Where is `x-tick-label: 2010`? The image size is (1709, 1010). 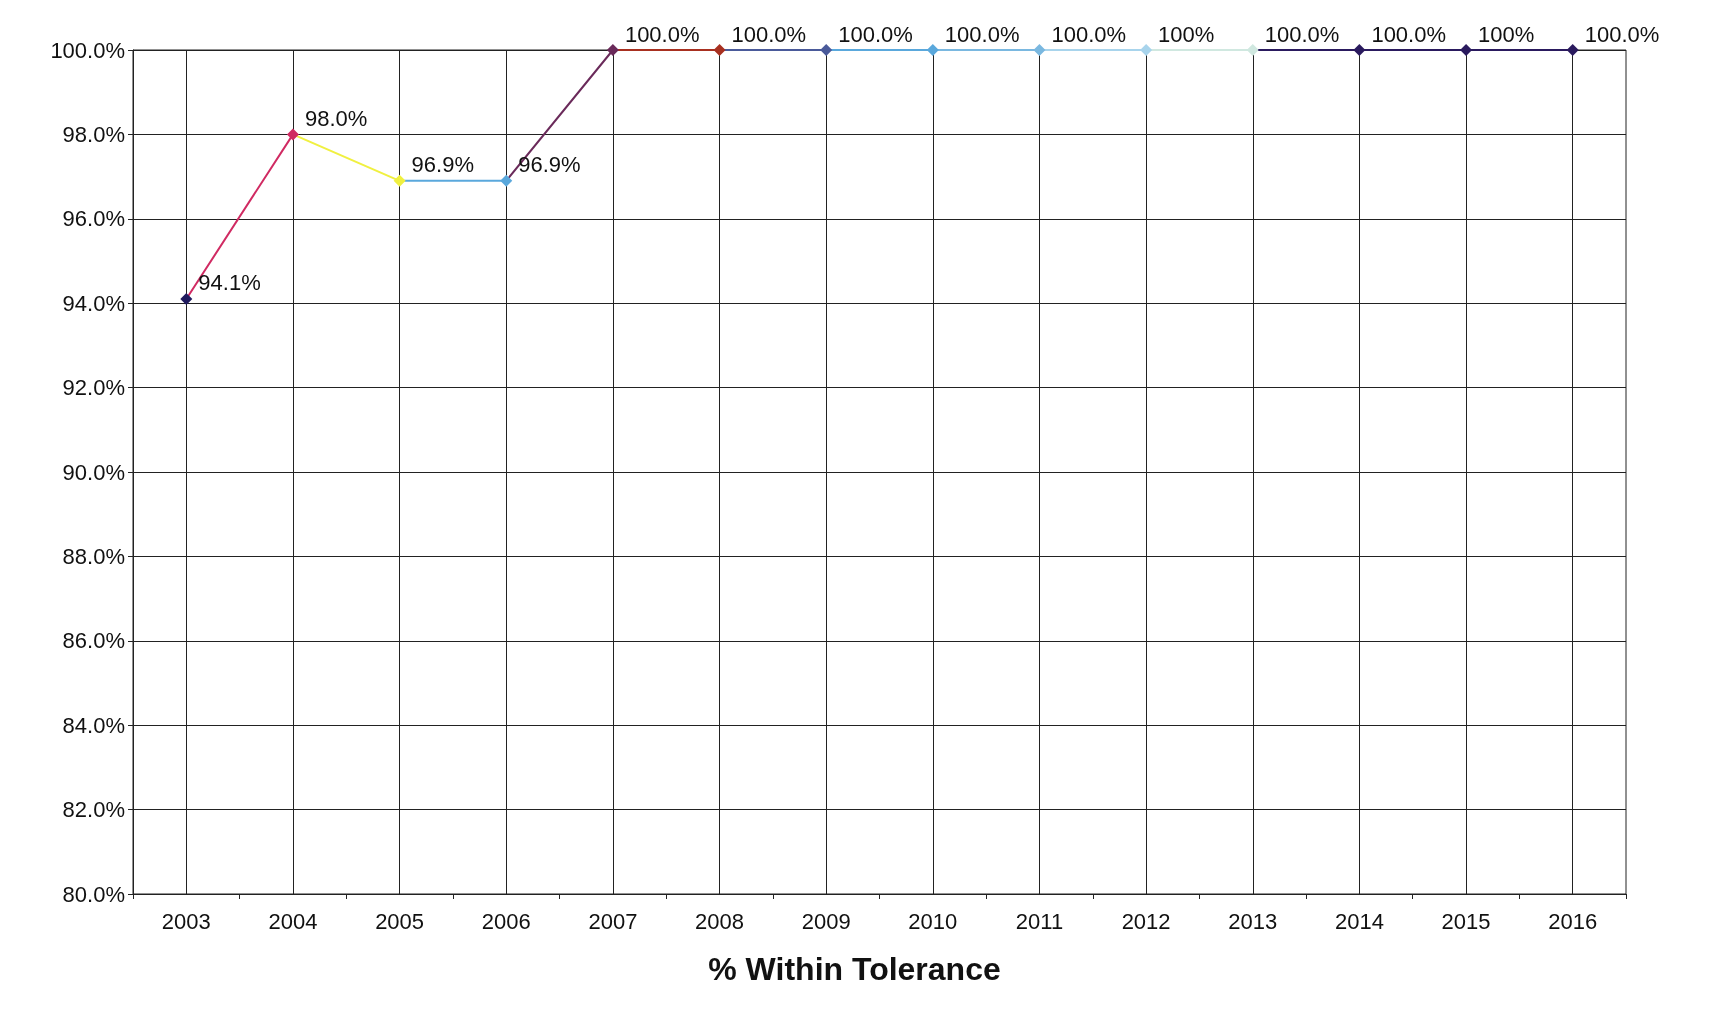 x-tick-label: 2010 is located at coordinates (933, 921).